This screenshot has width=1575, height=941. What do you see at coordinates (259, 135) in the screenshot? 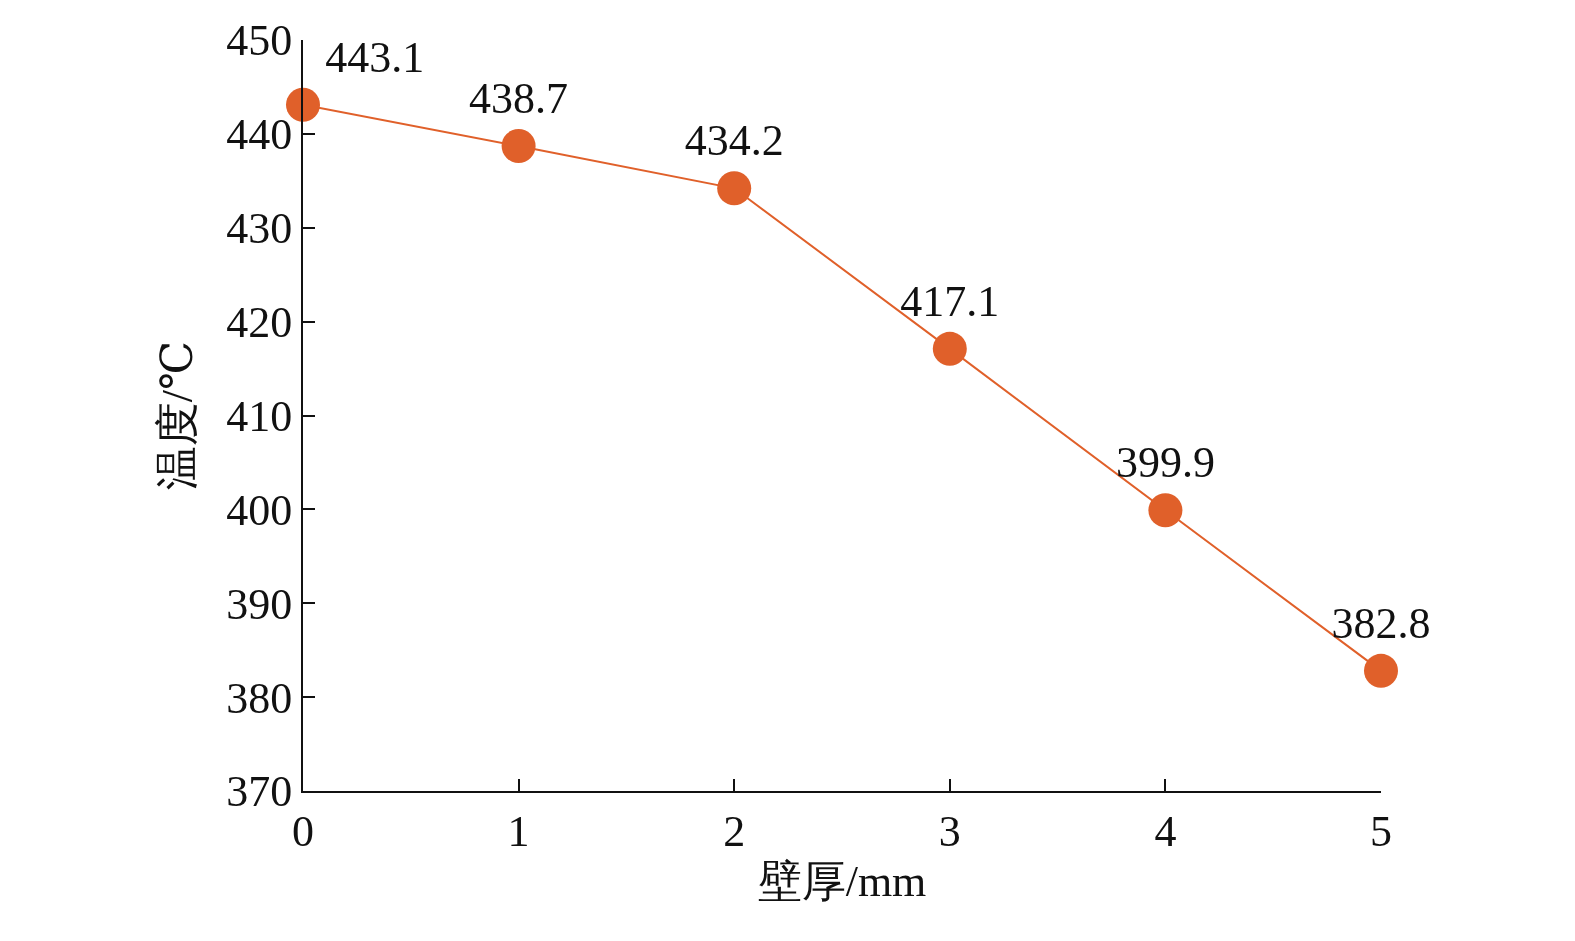
I see `y-tick-label: 440` at bounding box center [259, 135].